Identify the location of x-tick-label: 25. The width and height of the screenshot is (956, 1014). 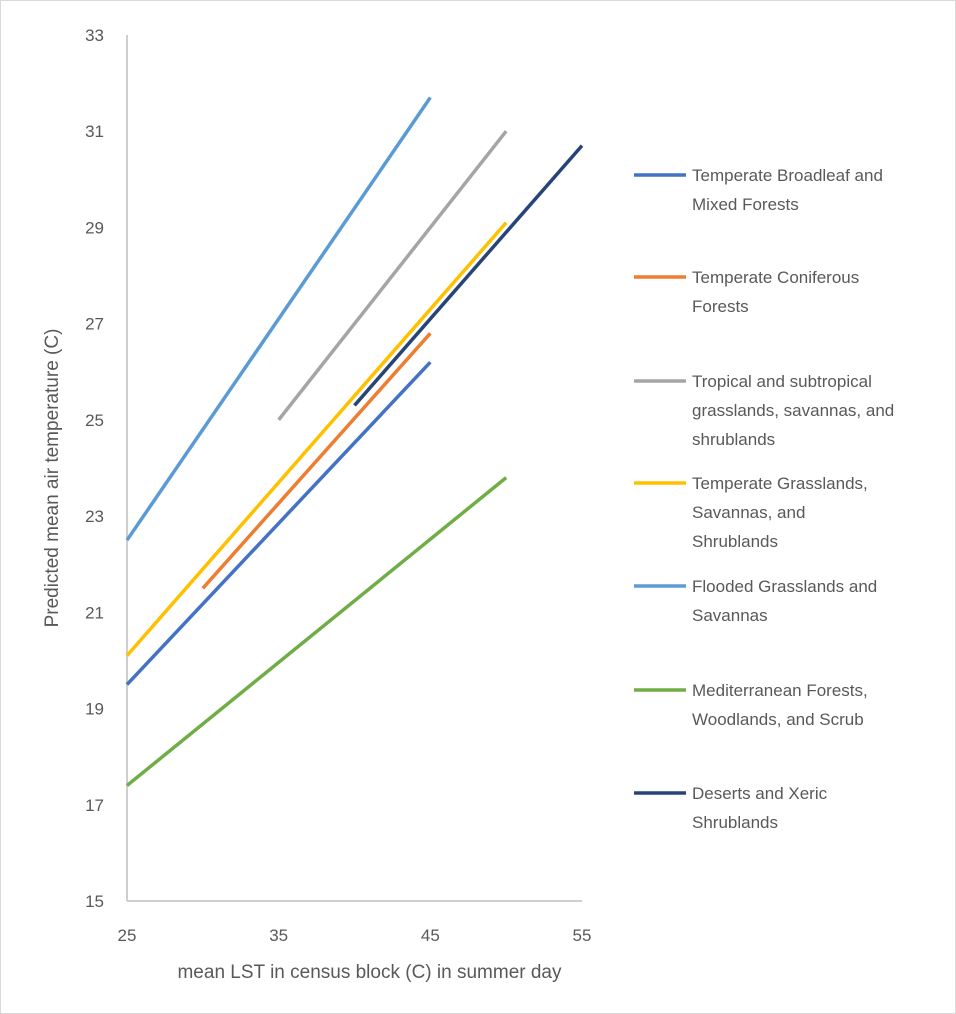
(127, 935).